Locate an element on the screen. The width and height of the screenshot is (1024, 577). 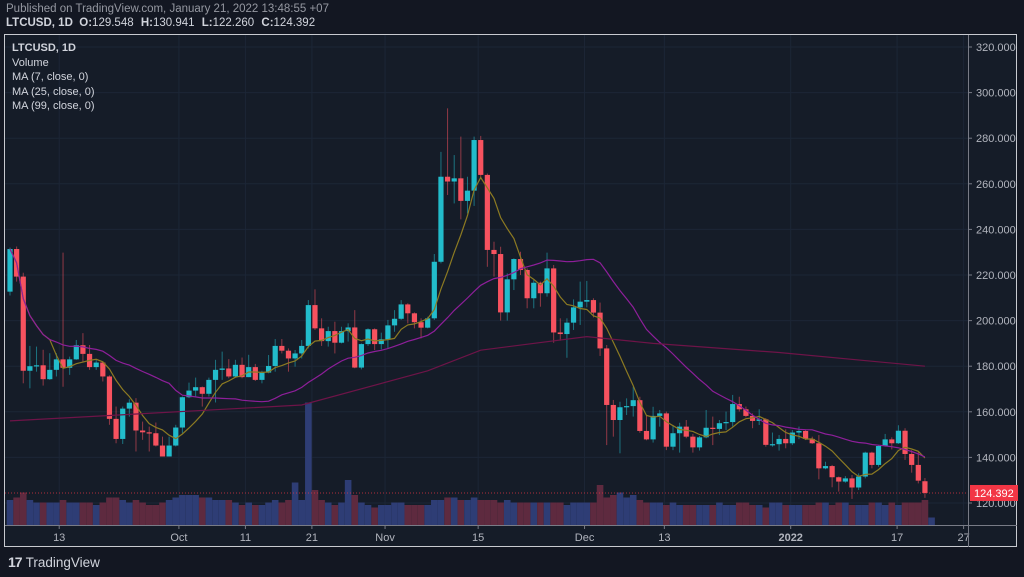
brand-name: TradingView is located at coordinates (62, 562).